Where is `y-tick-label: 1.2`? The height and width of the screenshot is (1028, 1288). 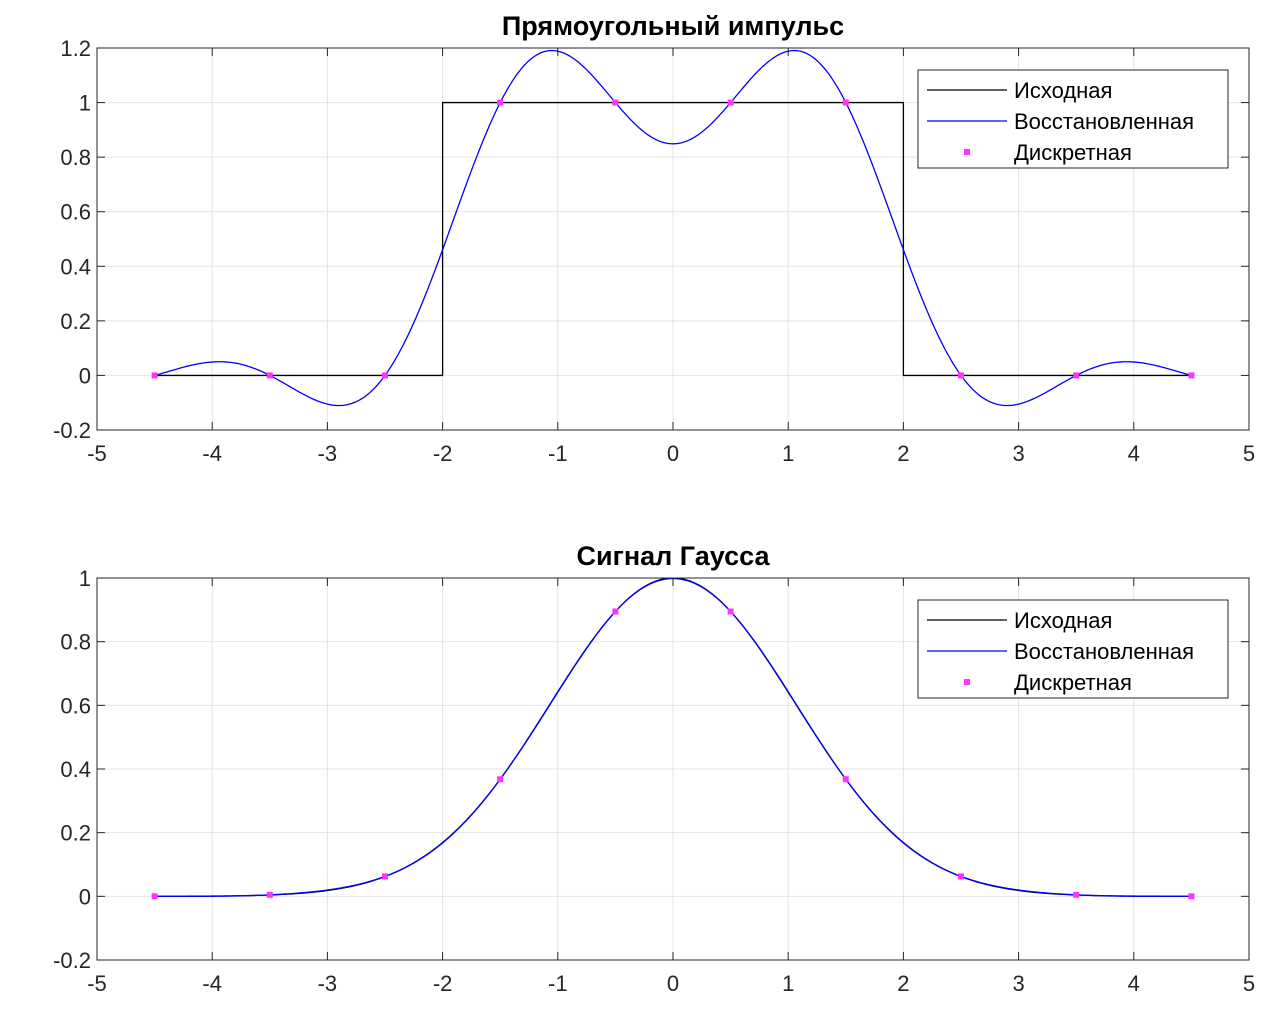
y-tick-label: 1.2 is located at coordinates (75, 48).